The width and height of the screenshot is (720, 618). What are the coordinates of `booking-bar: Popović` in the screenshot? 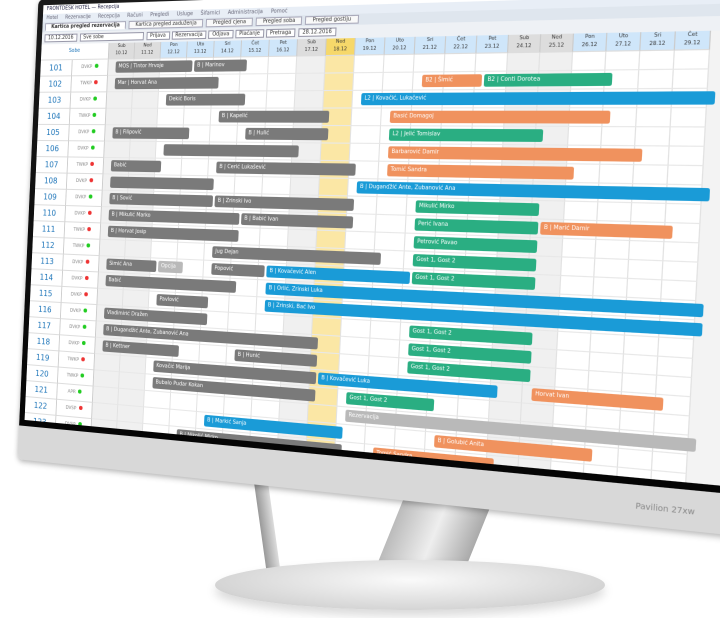 It's located at (238, 270).